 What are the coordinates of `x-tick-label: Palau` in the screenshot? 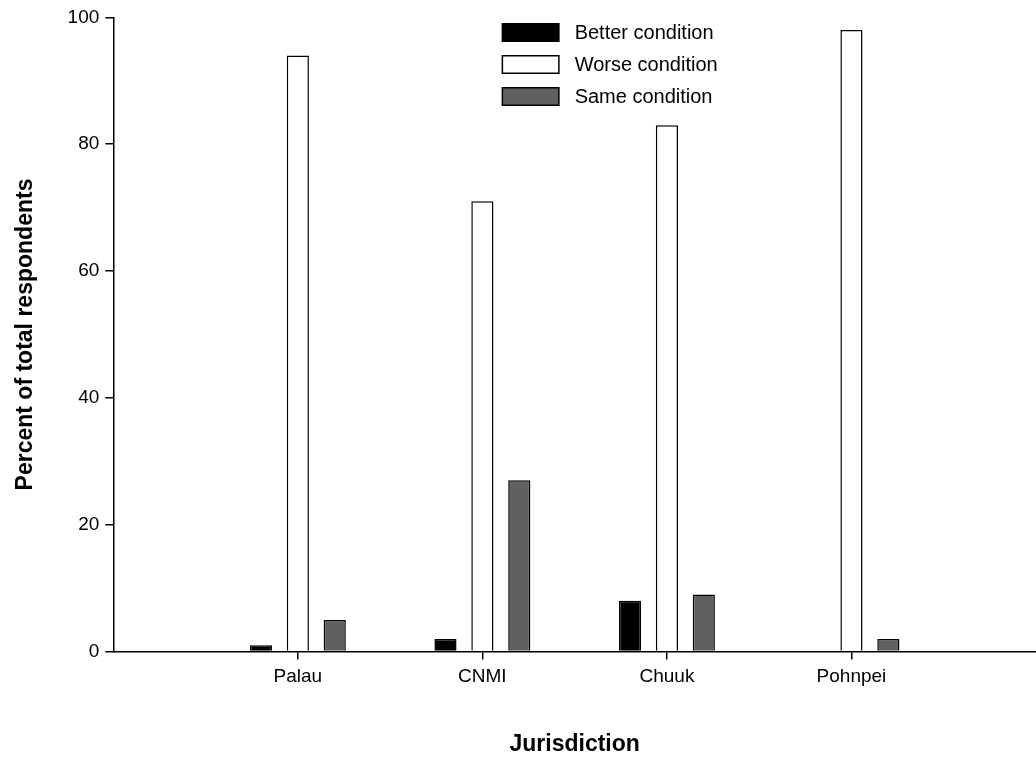 It's located at (298, 676).